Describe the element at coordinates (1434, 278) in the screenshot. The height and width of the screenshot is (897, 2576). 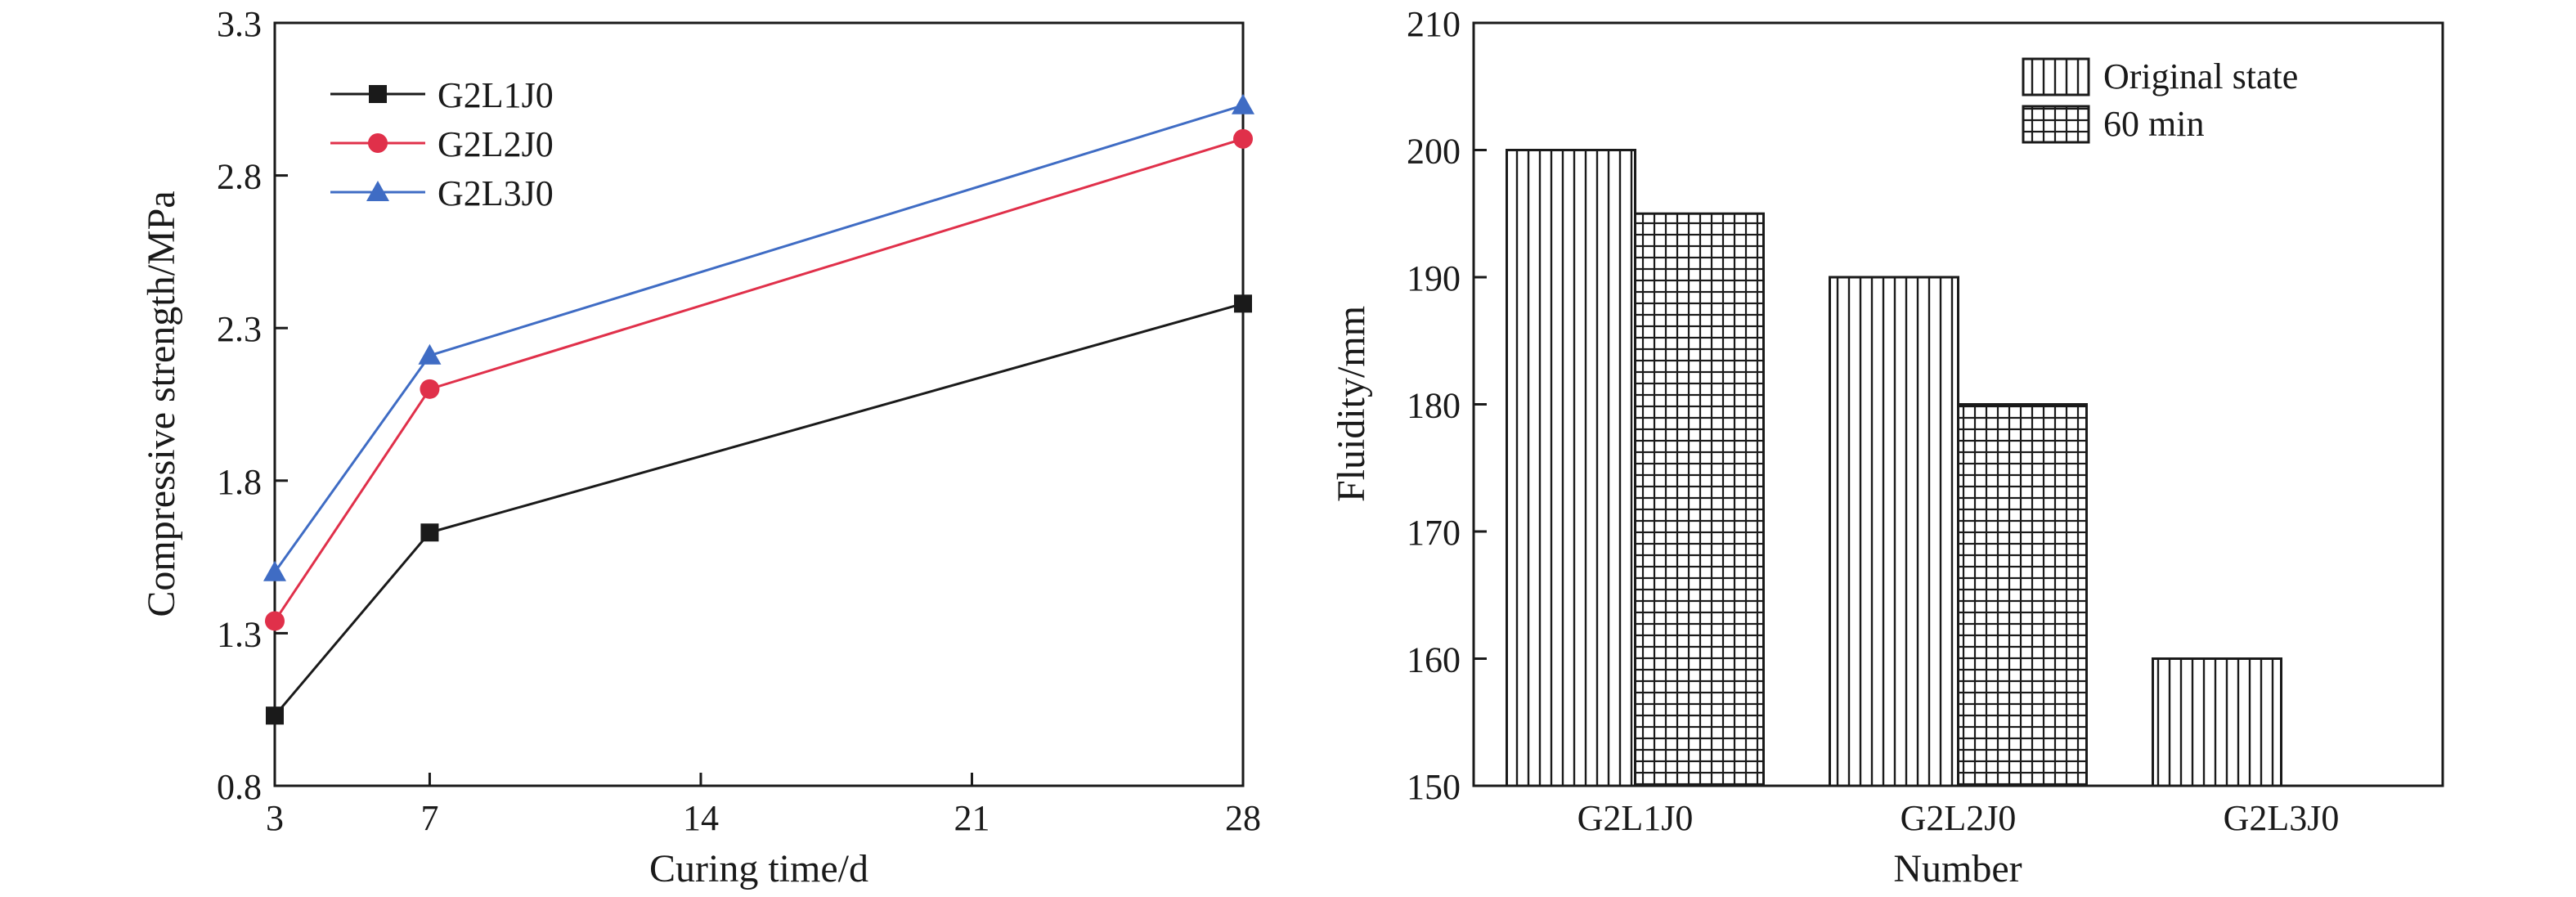
I see `y-tick-label: 190` at that location.